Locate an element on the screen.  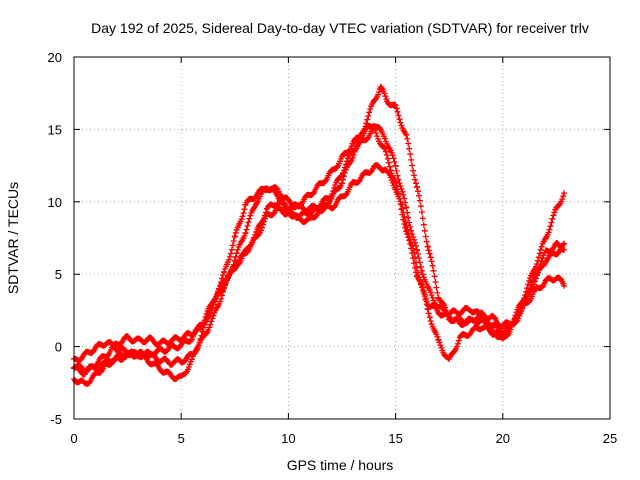
x-tick-label: 25 is located at coordinates (610, 438).